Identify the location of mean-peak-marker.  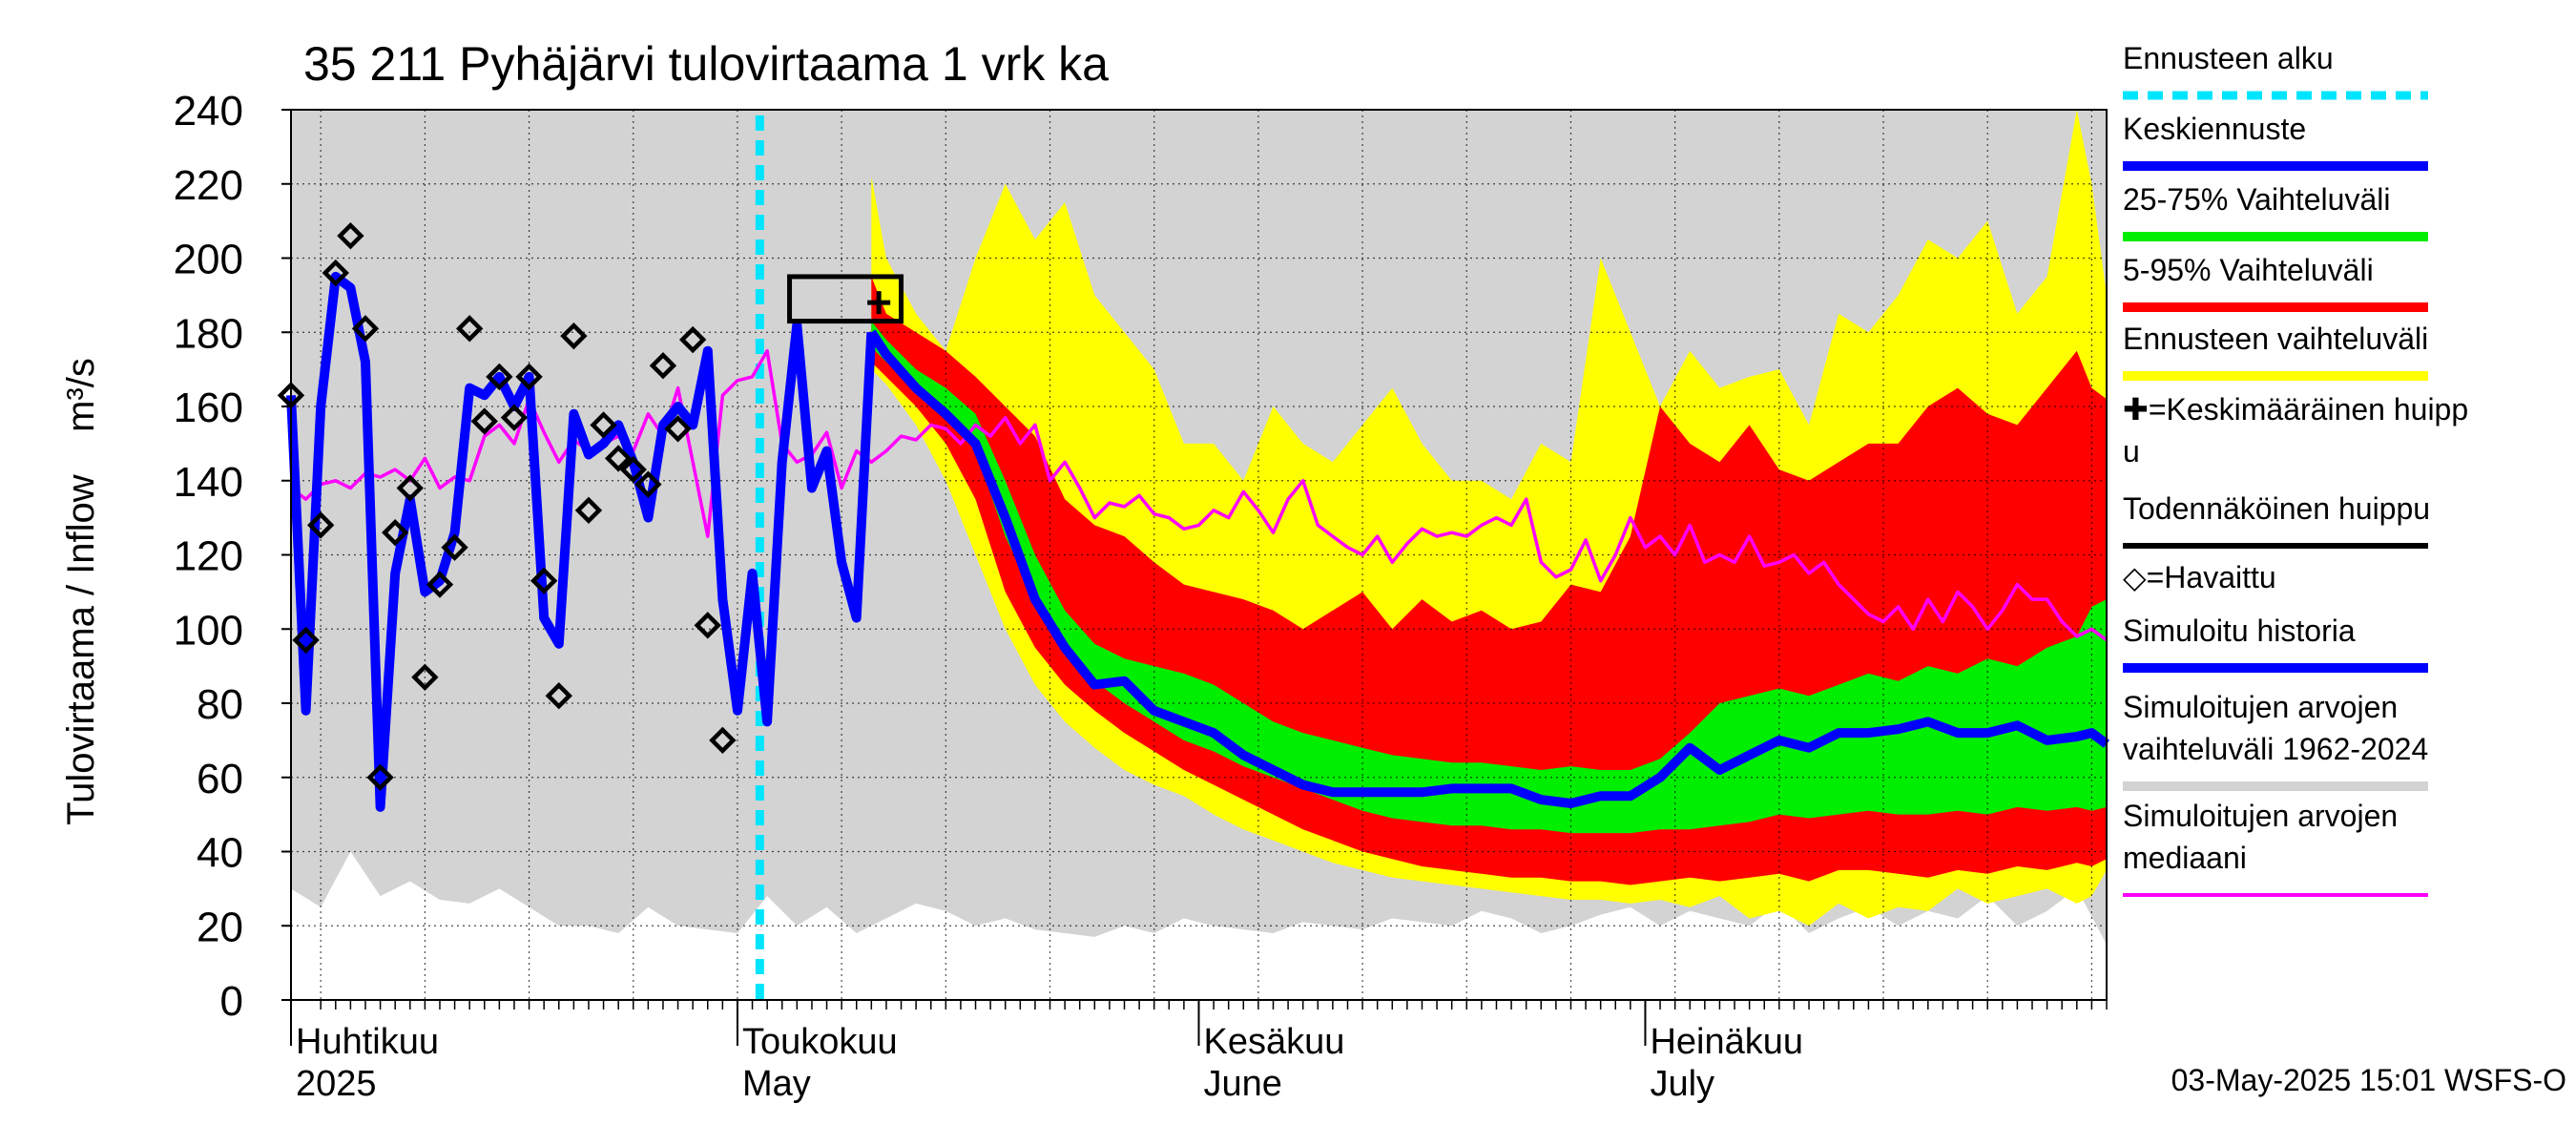
(879, 303).